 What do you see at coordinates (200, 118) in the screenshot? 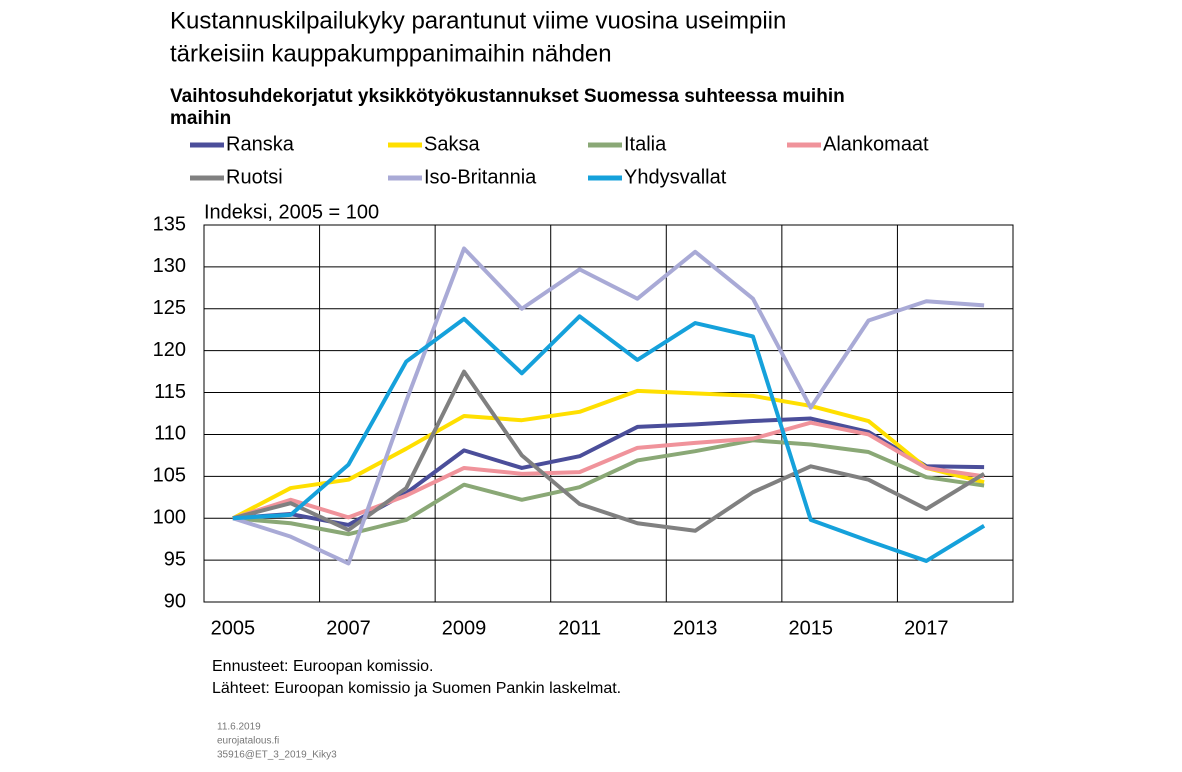
I see `chart-subtitle: maihin` at bounding box center [200, 118].